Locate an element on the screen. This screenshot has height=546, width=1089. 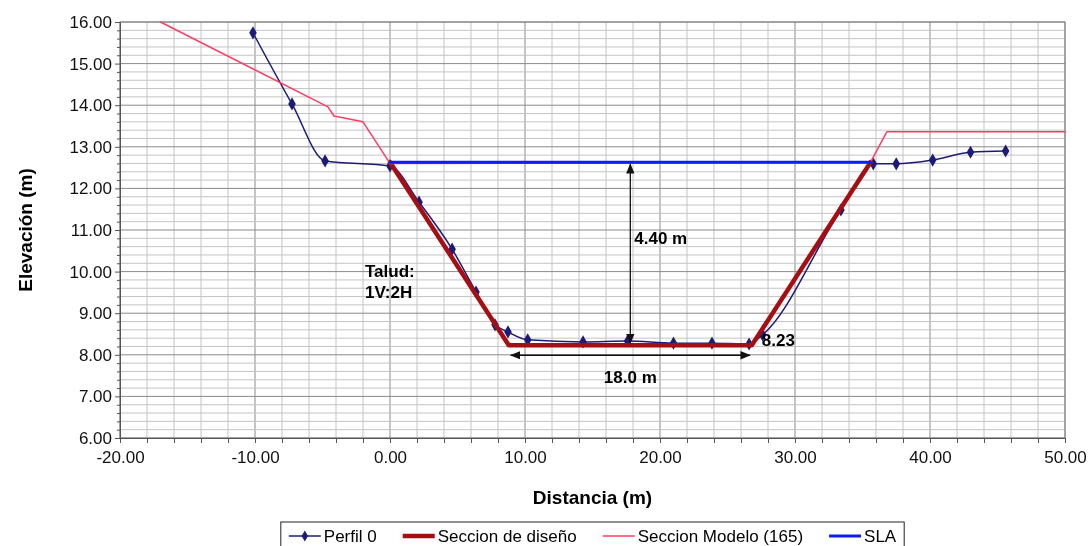
x-tick-label: 50.00 is located at coordinates (1065, 457).